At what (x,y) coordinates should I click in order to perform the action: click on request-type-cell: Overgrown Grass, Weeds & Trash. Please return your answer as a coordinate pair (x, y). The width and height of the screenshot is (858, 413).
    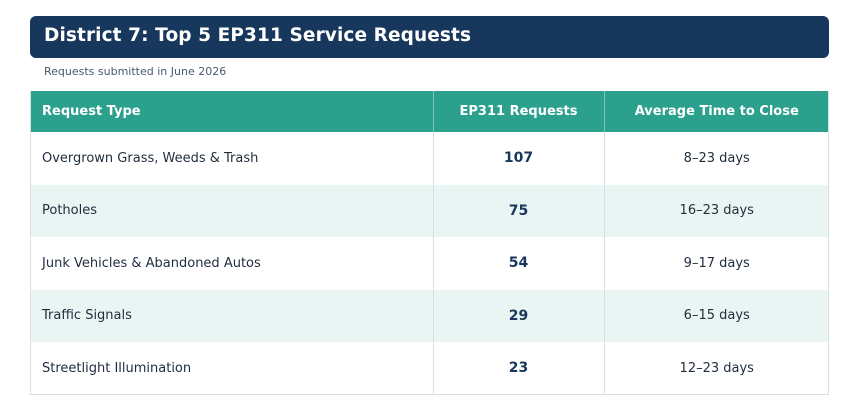
    Looking at the image, I should click on (232, 158).